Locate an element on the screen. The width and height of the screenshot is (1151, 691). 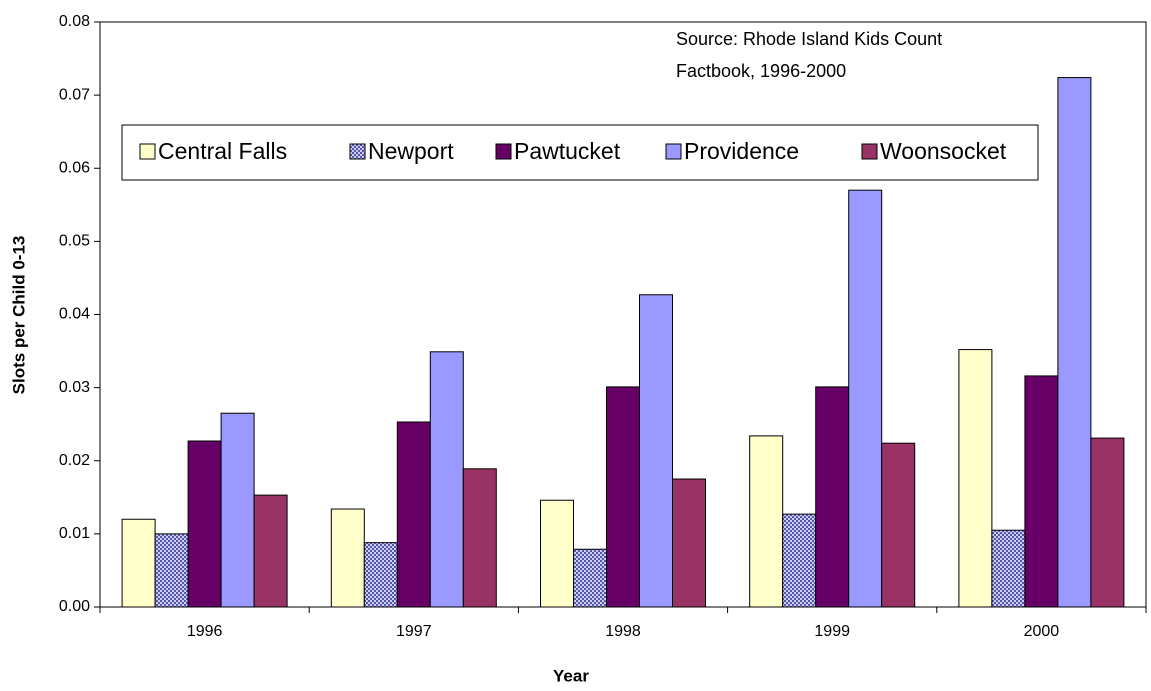
legend-label: Pawtucket is located at coordinates (567, 151).